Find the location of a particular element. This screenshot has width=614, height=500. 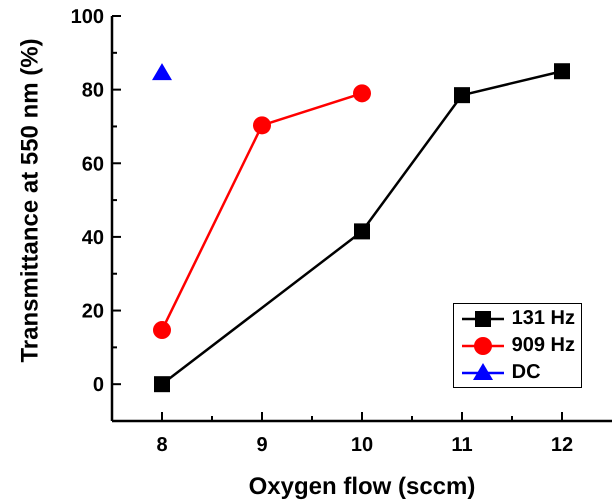

y-tick-label: 40 is located at coordinates (93, 237).